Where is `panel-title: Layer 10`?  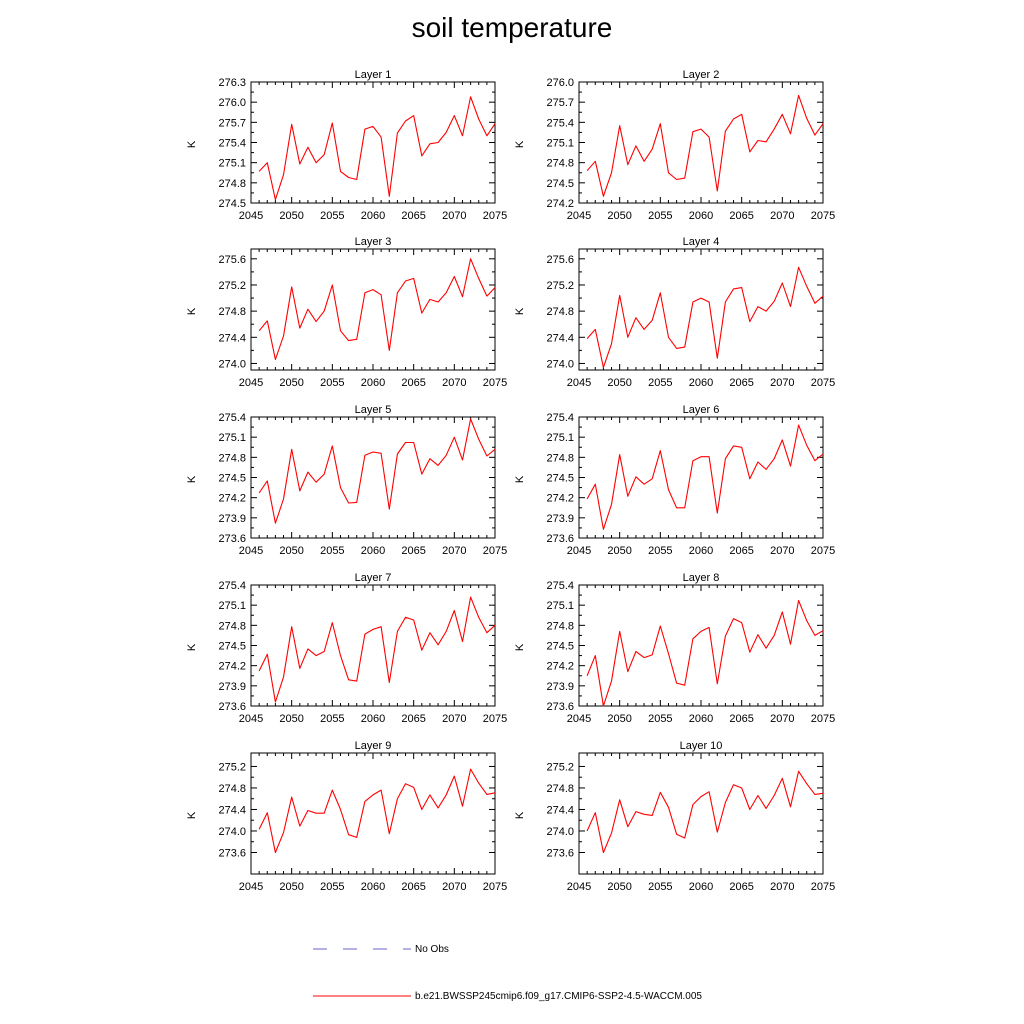
panel-title: Layer 10 is located at coordinates (701, 746).